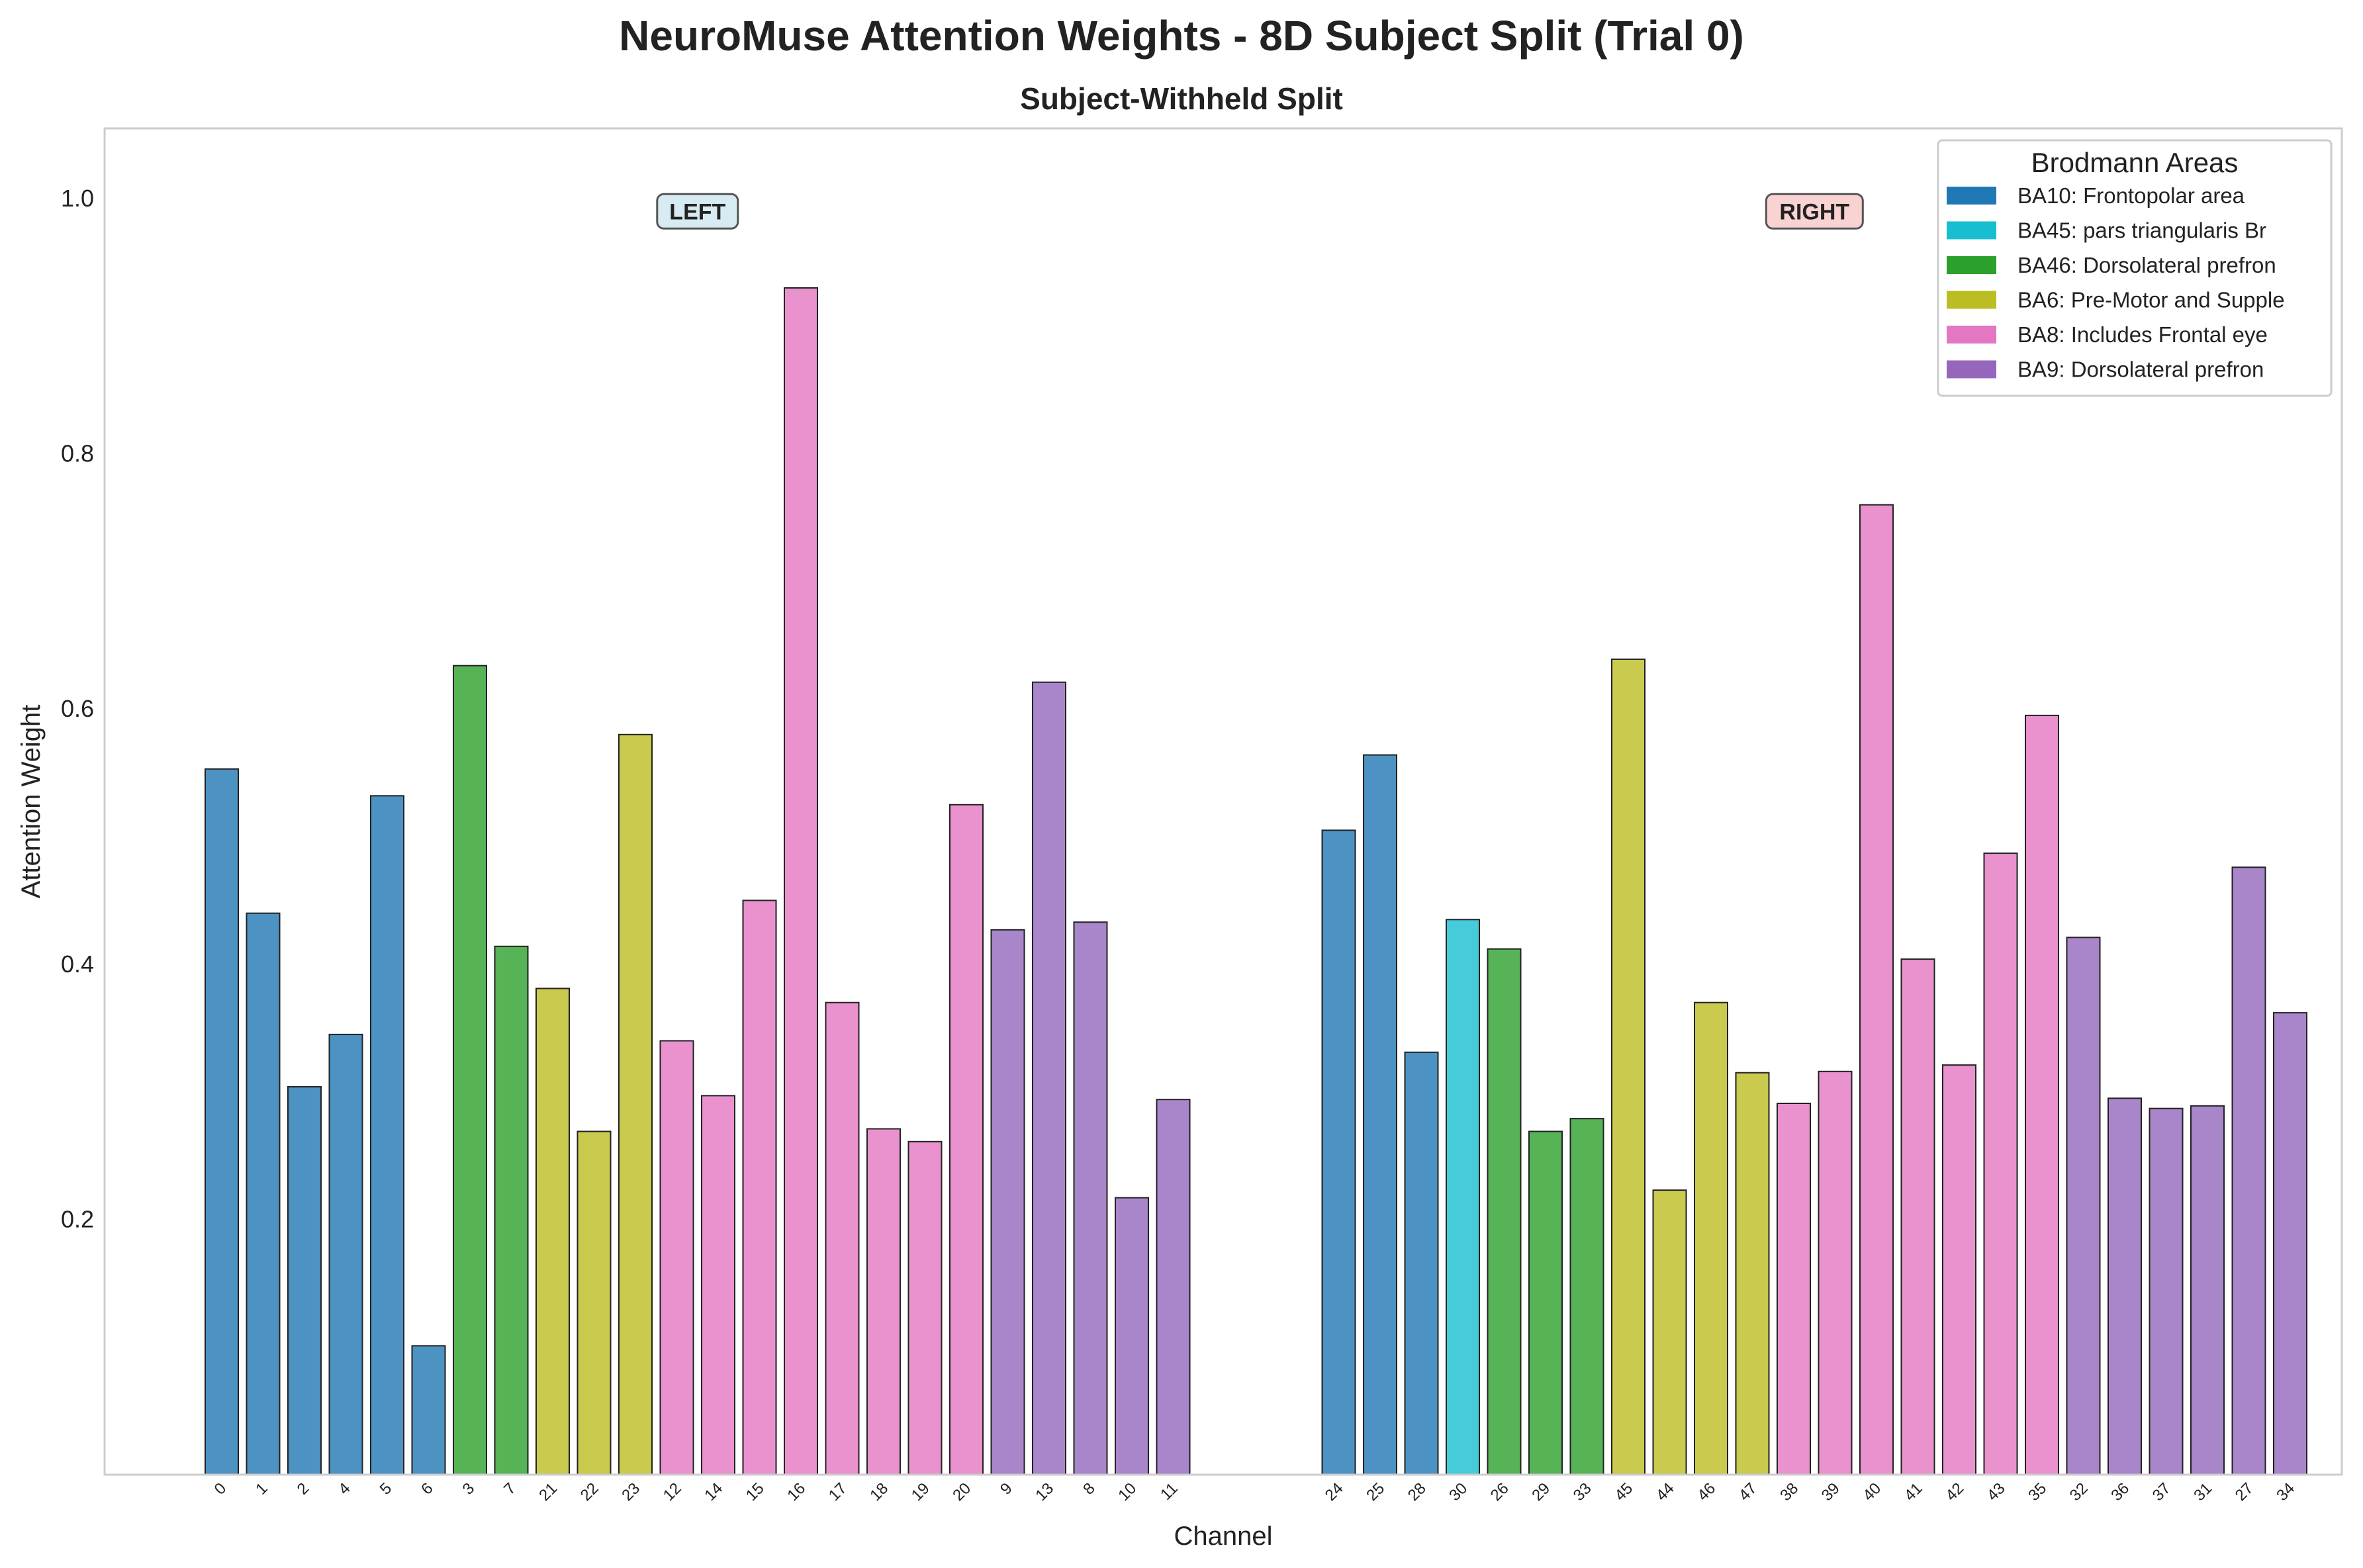  I want to click on x-tick-label: 26, so click(1499, 1491).